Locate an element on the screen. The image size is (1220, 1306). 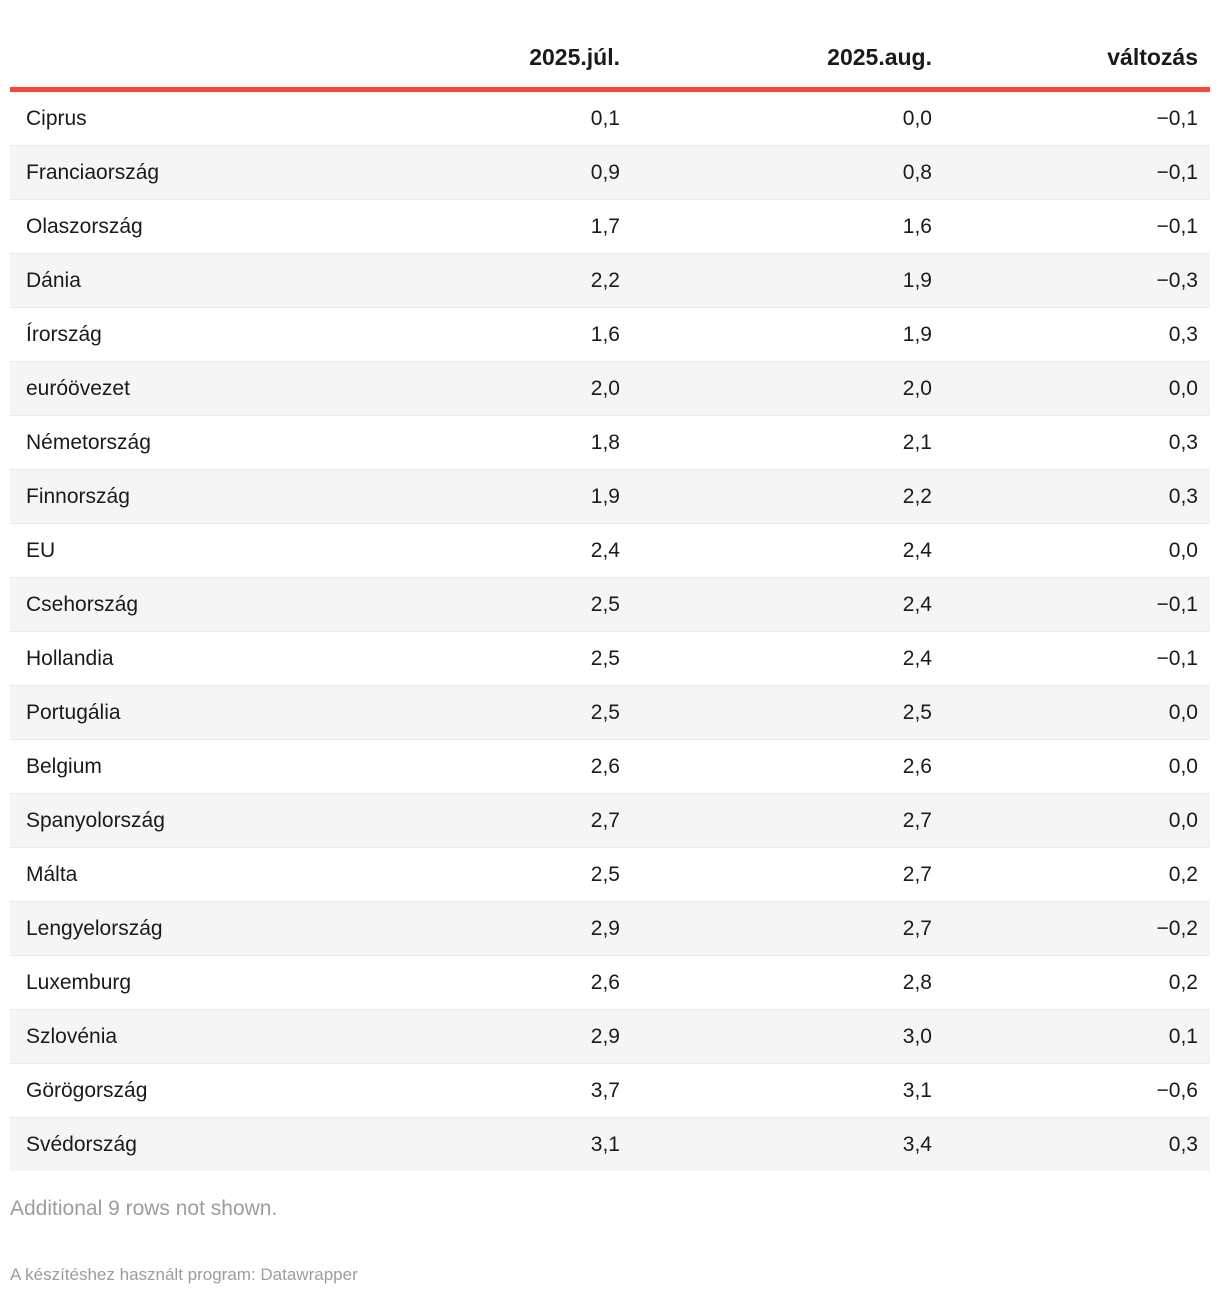
table-row: Málta 2,5 2,7 0,2 is located at coordinates (610, 874).